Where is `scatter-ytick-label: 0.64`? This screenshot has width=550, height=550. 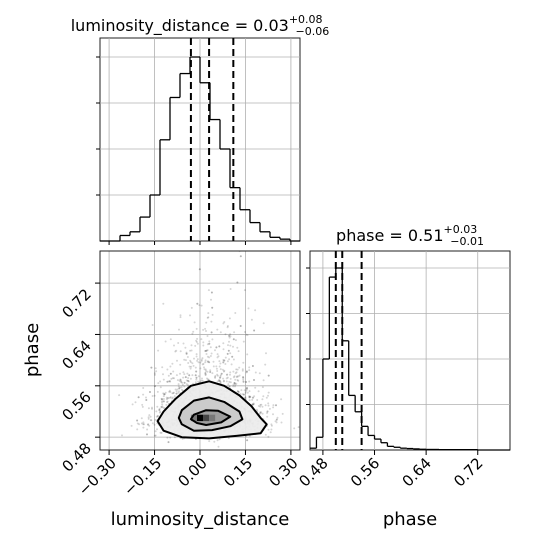
scatter-ytick-label: 0.64 is located at coordinates (76, 355).